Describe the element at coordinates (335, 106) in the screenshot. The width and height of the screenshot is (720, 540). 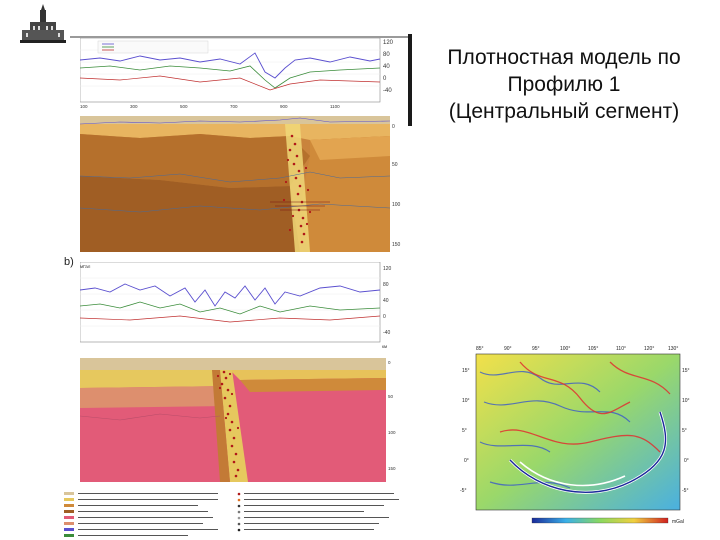
I see `svg-text: 1100` at that location.